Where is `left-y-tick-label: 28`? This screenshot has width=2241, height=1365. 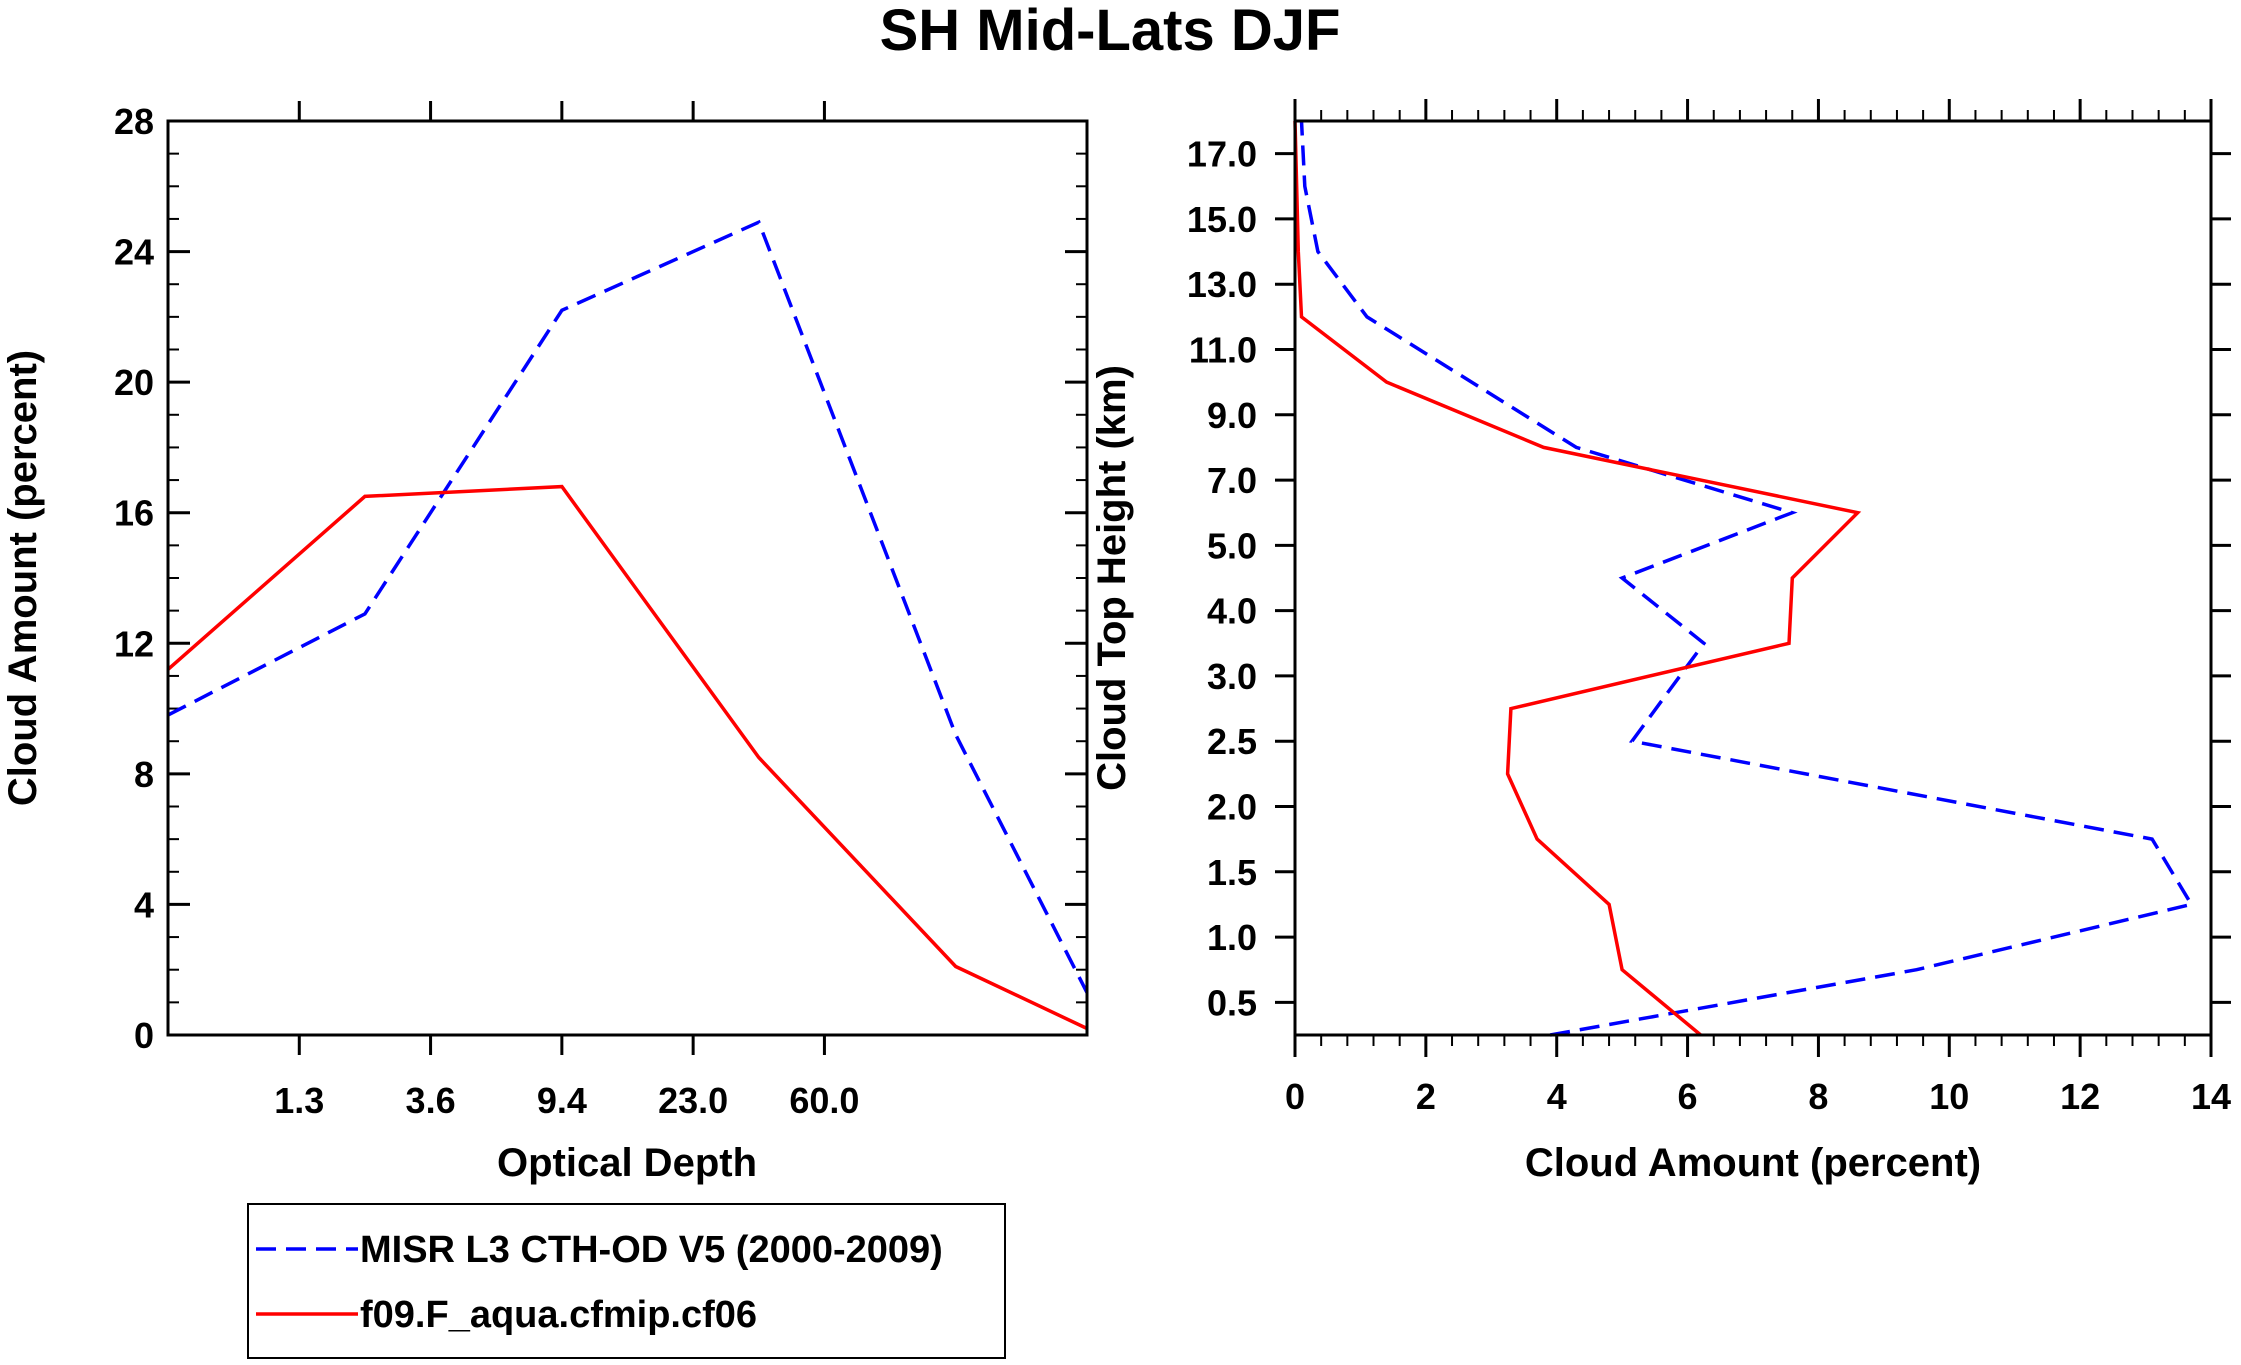
left-y-tick-label: 28 is located at coordinates (134, 121).